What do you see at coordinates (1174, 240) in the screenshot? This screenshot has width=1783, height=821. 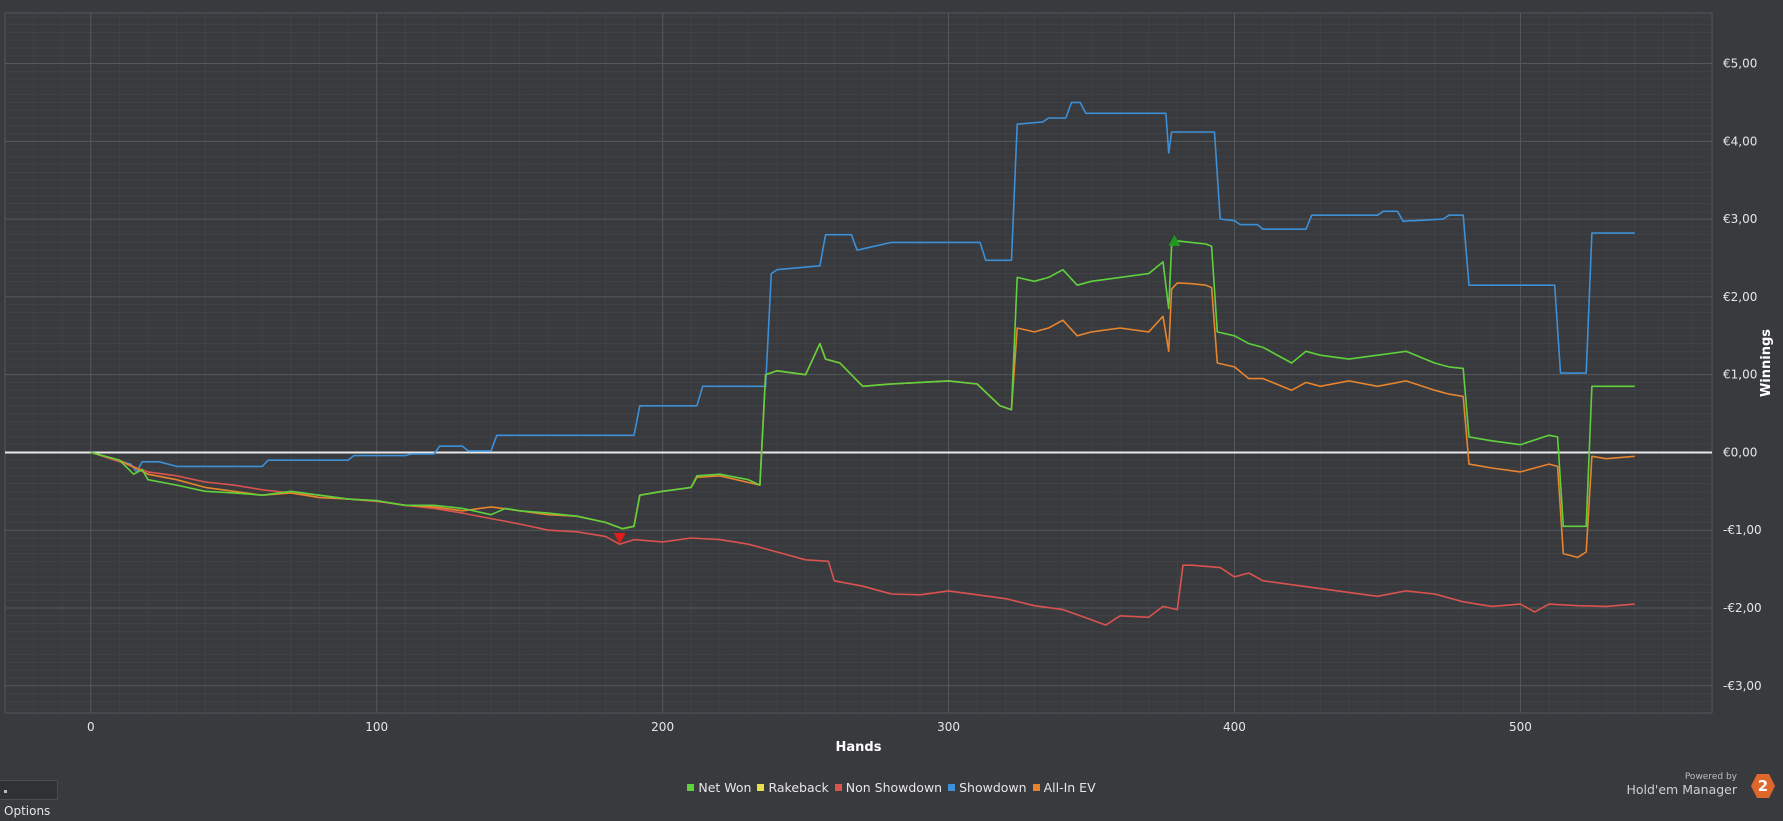 I see `max-marker` at bounding box center [1174, 240].